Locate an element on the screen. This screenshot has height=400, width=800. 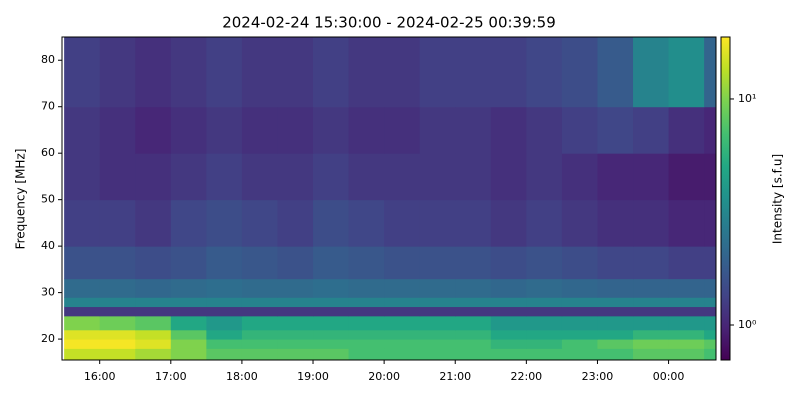
y-tick-label: 30 is located at coordinates (48, 292).